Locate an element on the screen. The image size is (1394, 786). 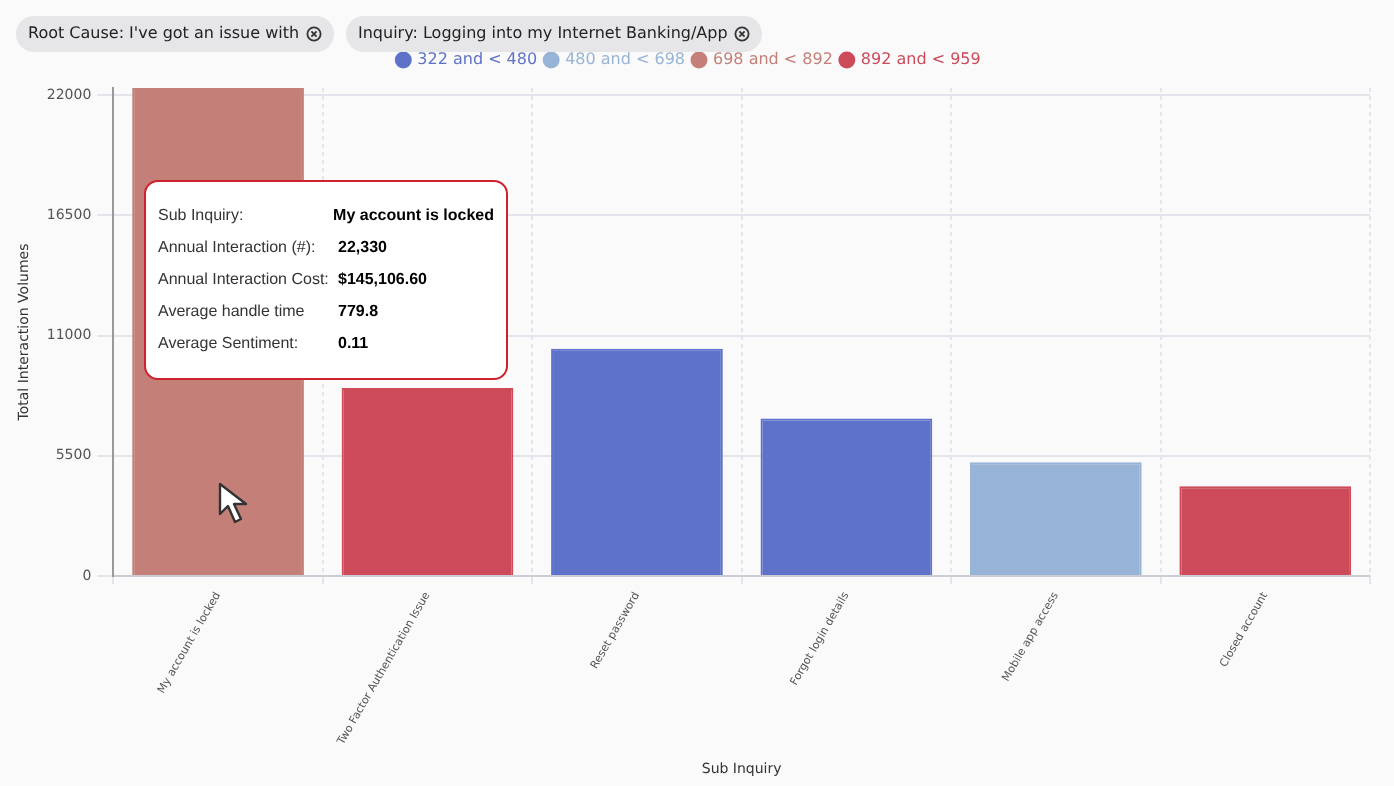
annotation: My account is locked is located at coordinates (413, 214).